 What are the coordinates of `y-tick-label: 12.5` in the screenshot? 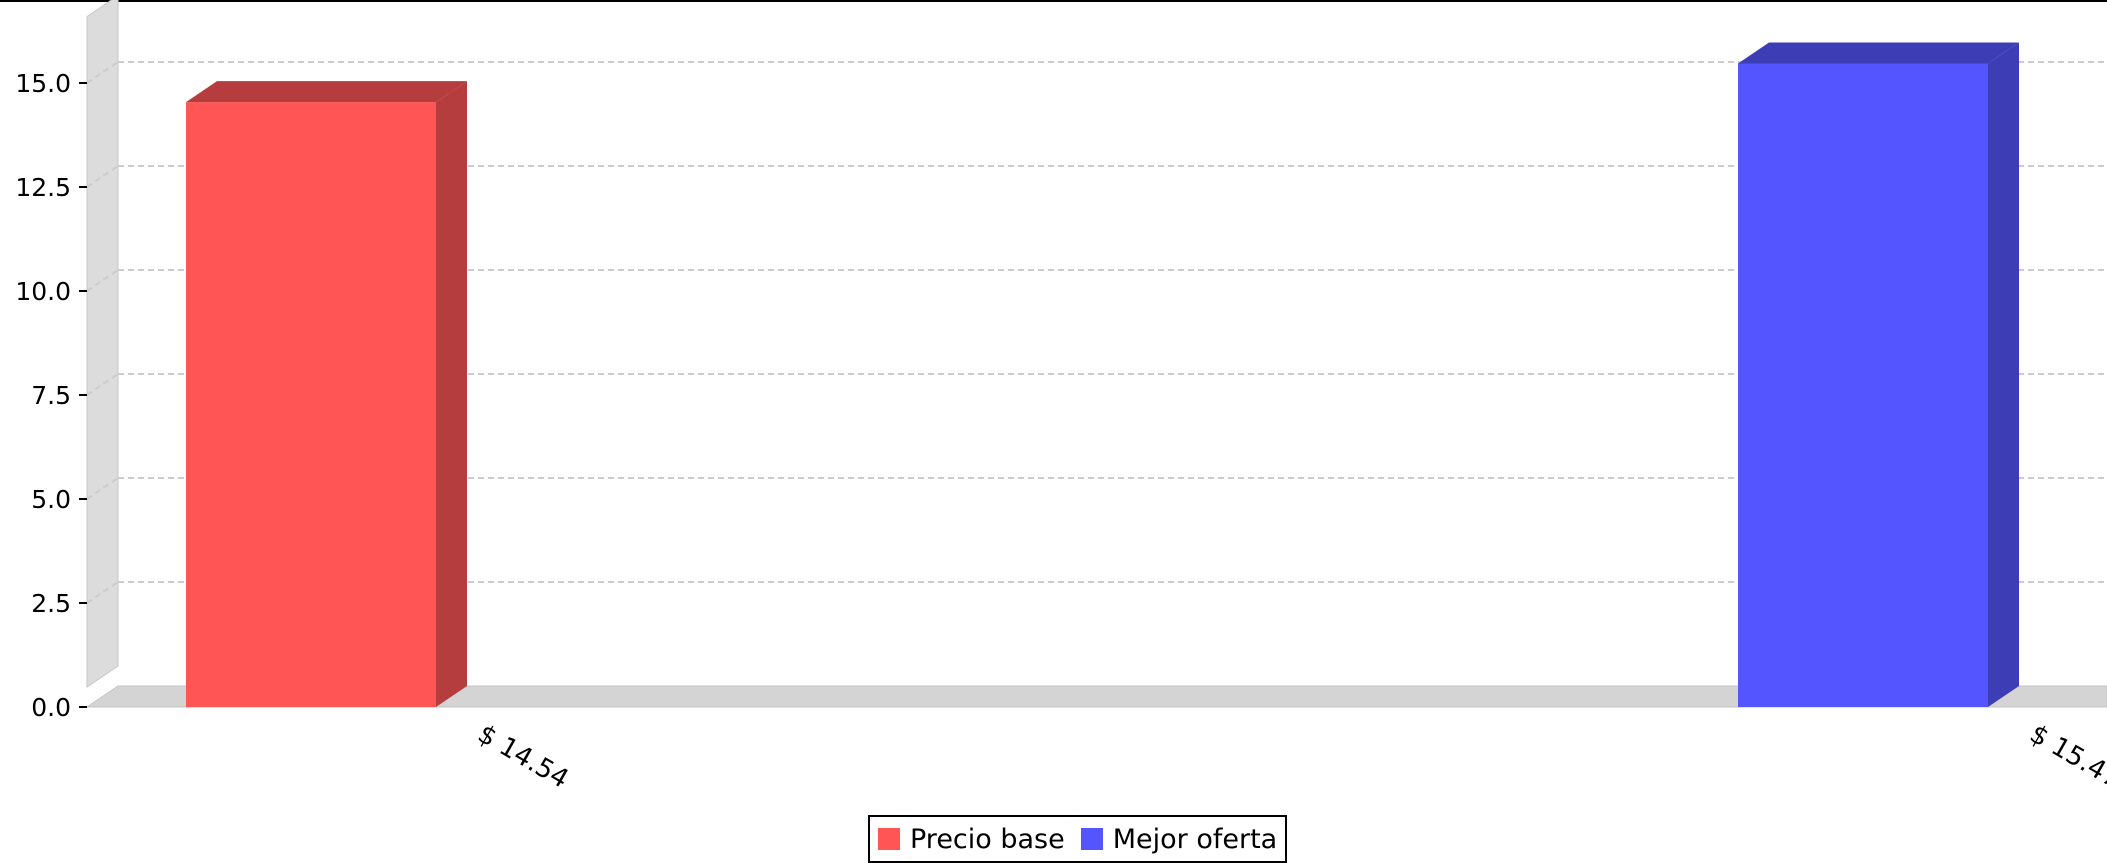 It's located at (43, 187).